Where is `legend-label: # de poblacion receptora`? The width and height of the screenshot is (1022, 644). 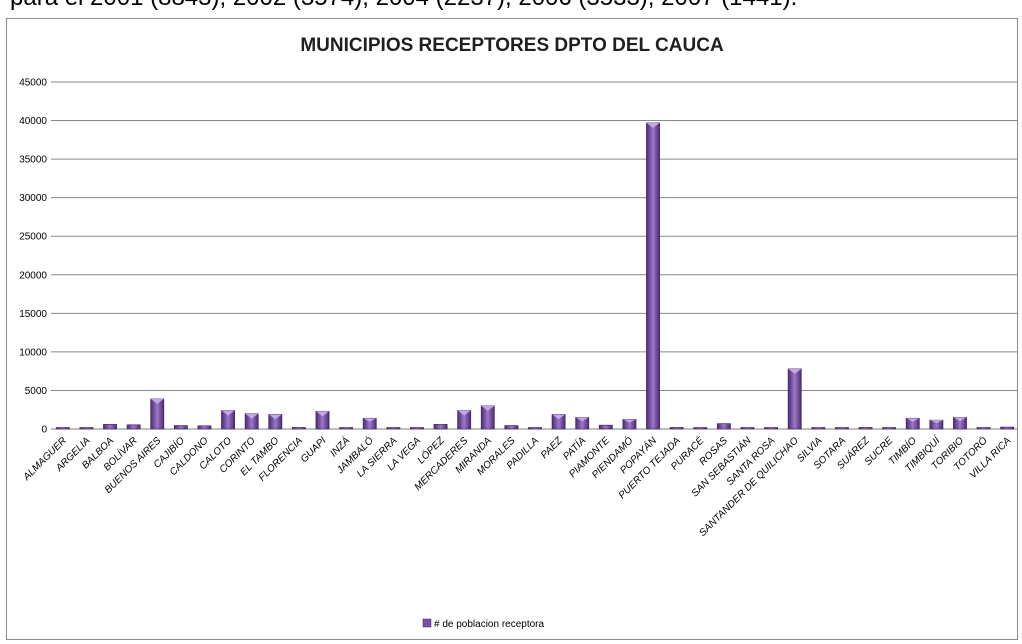
legend-label: # de poblacion receptora is located at coordinates (489, 624).